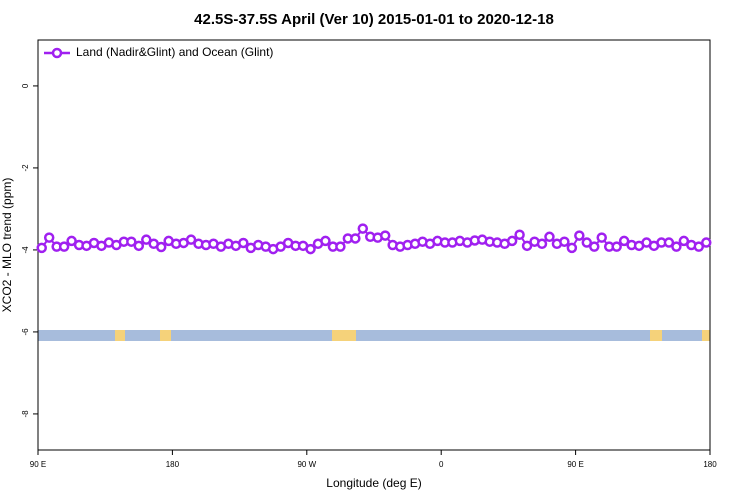 The image size is (750, 500). I want to click on y-tick-label: -8, so click(25, 414).